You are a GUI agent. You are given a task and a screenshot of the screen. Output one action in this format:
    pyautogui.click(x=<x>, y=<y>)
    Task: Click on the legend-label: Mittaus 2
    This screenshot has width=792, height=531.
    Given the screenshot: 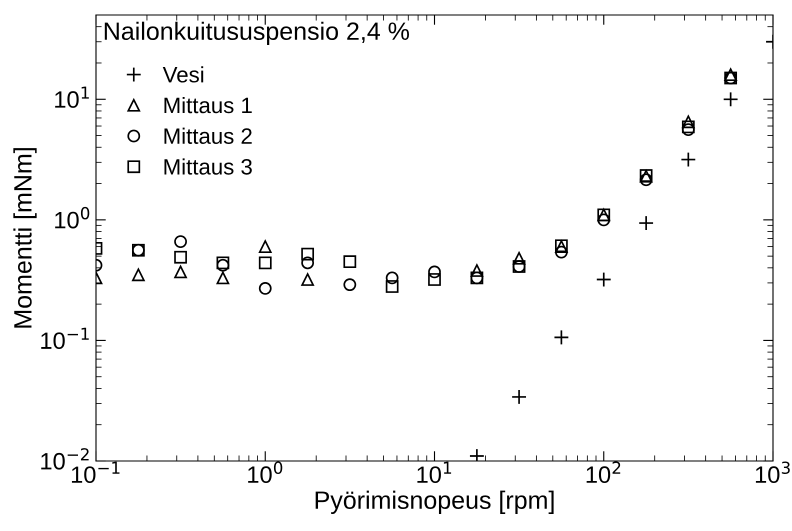 What is the action you would take?
    pyautogui.click(x=208, y=136)
    